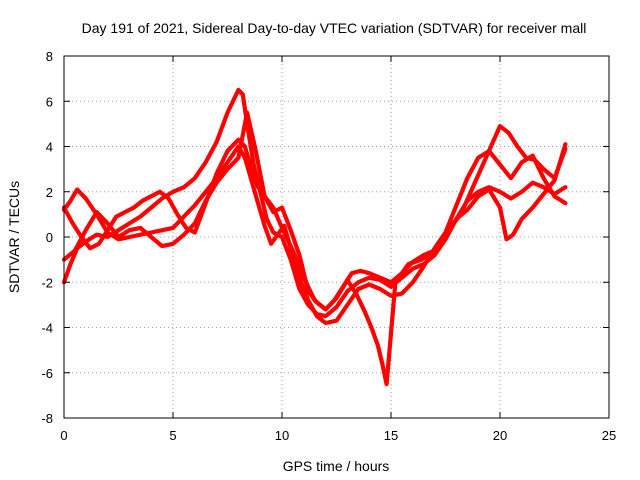  What do you see at coordinates (49, 101) in the screenshot?
I see `y-tick-label: 6` at bounding box center [49, 101].